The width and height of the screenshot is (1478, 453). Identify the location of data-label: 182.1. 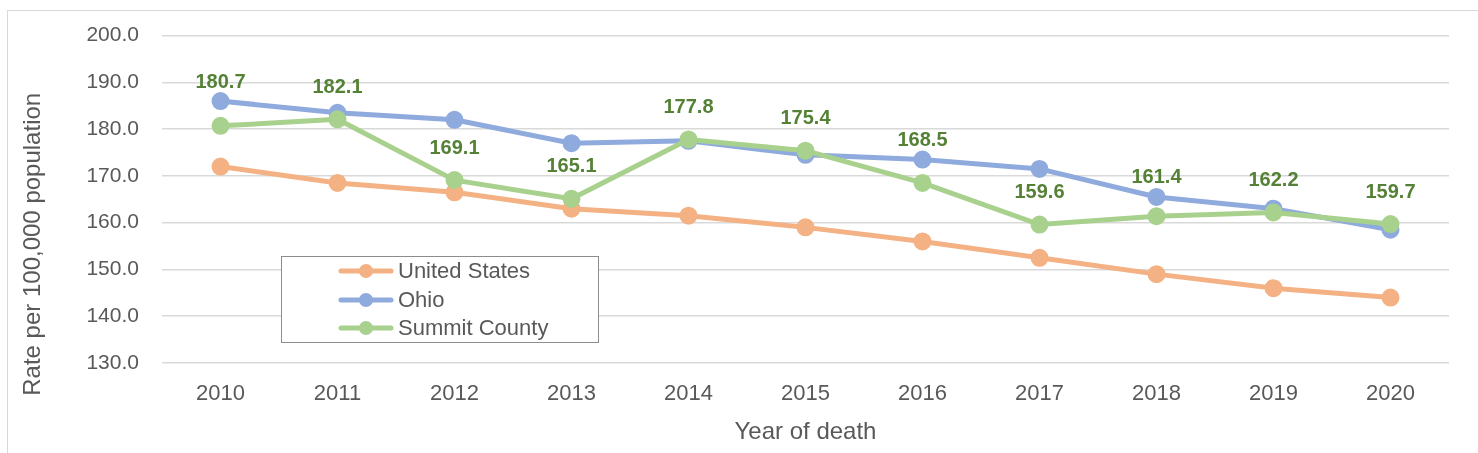
(337, 85).